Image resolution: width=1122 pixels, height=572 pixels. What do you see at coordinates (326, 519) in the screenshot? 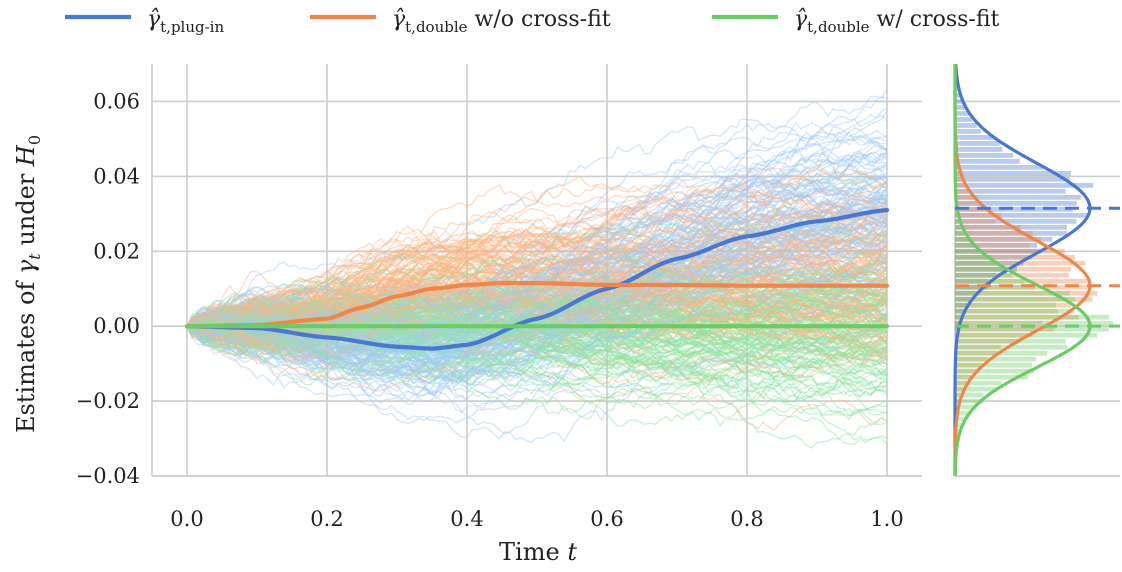
I see `x-tick-label: 0.2` at bounding box center [326, 519].